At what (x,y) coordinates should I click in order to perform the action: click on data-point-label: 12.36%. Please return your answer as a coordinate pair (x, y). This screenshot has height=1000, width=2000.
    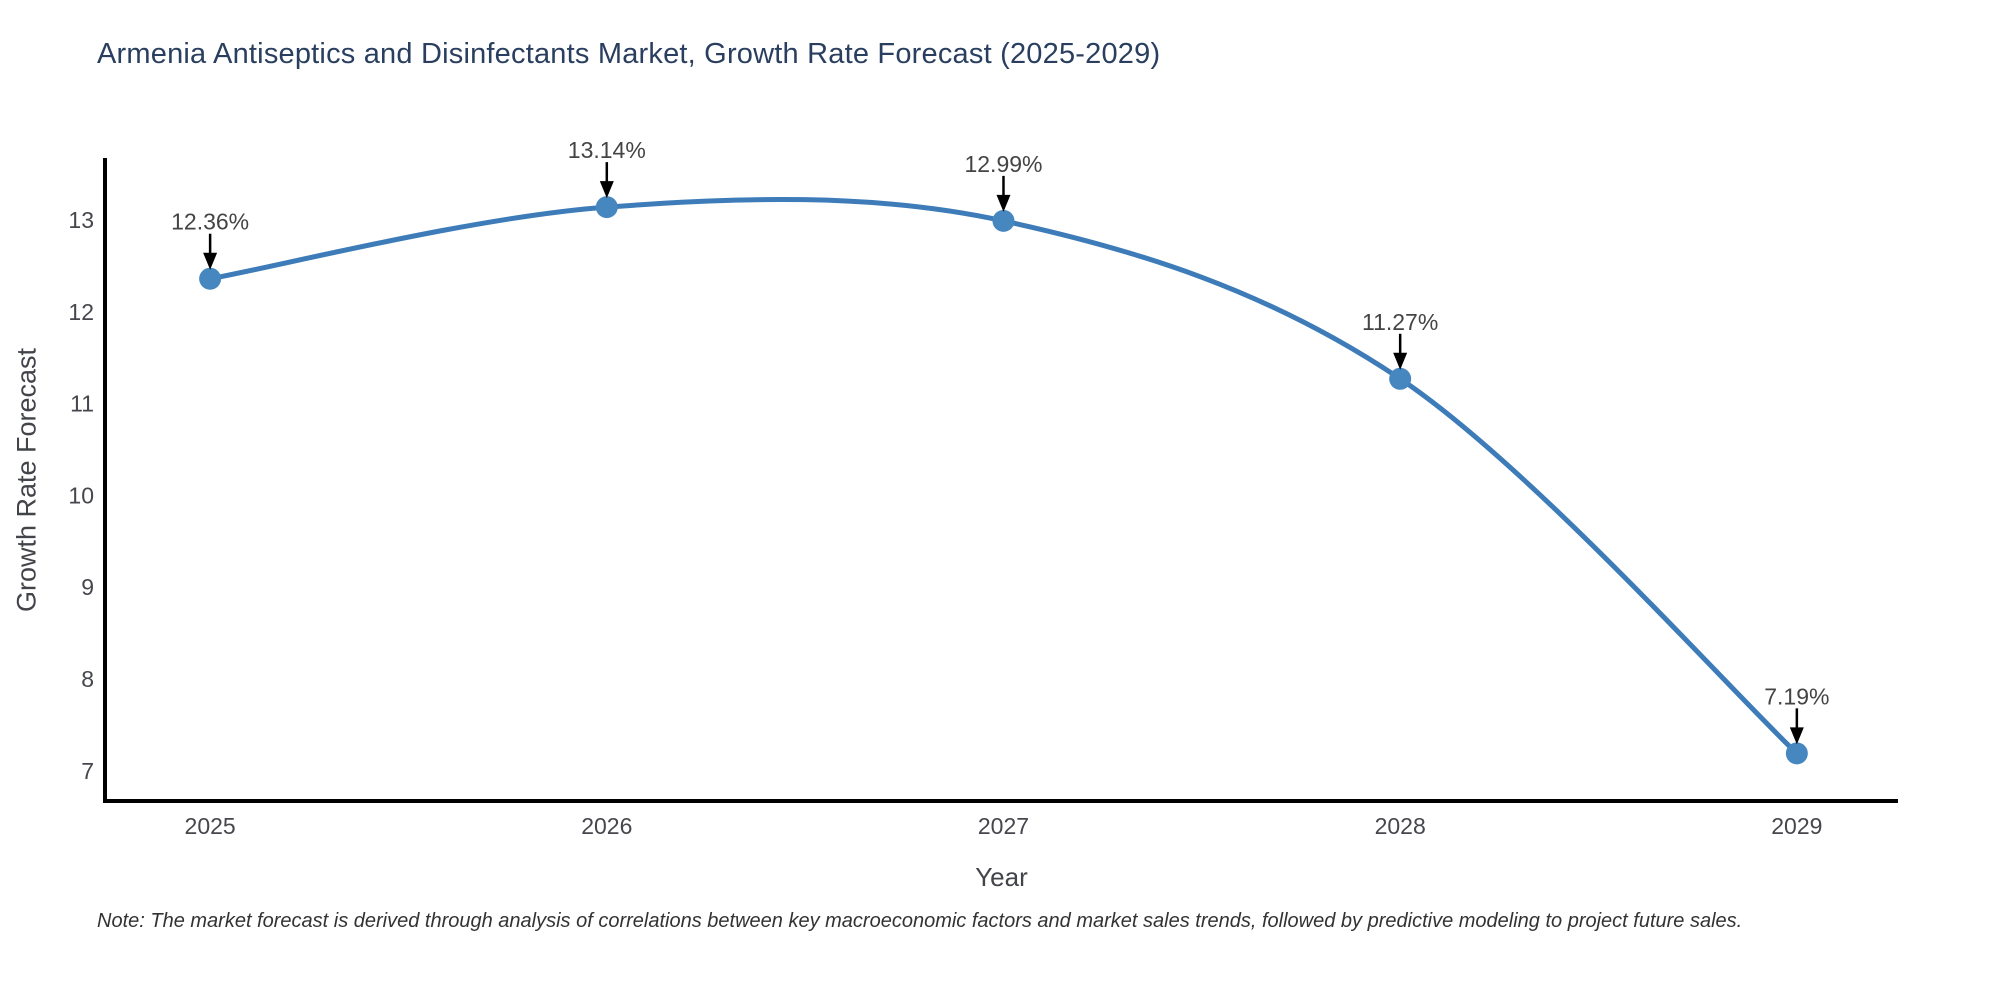
    Looking at the image, I should click on (210, 222).